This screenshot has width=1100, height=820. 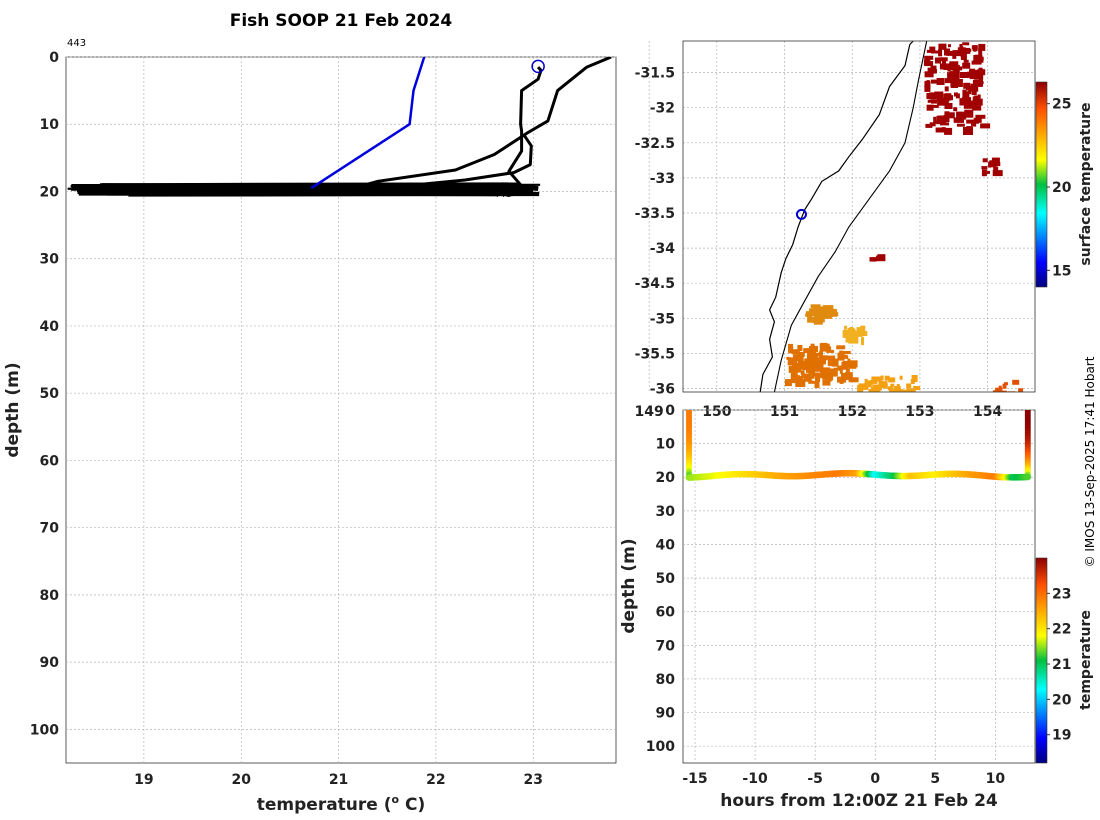 I want to click on copyright-text: © IMOS 13-Sep-2025 17:41 Hobart, so click(x=1090, y=461).